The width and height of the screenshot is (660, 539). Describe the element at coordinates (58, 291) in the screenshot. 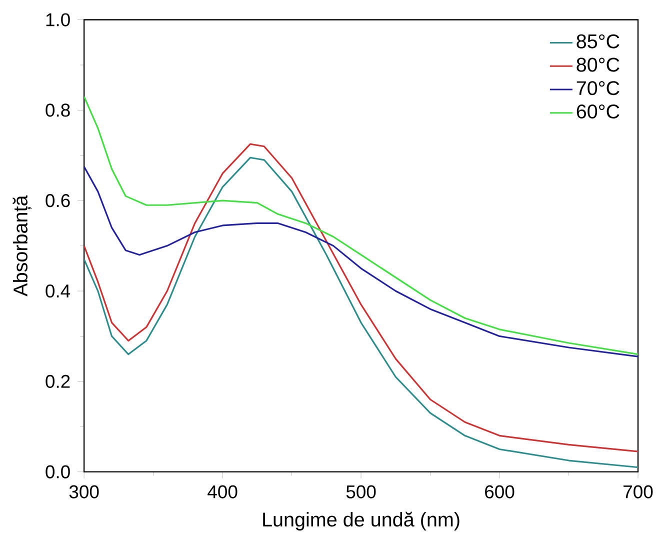

I see `y-tick-label: 0.4` at that location.